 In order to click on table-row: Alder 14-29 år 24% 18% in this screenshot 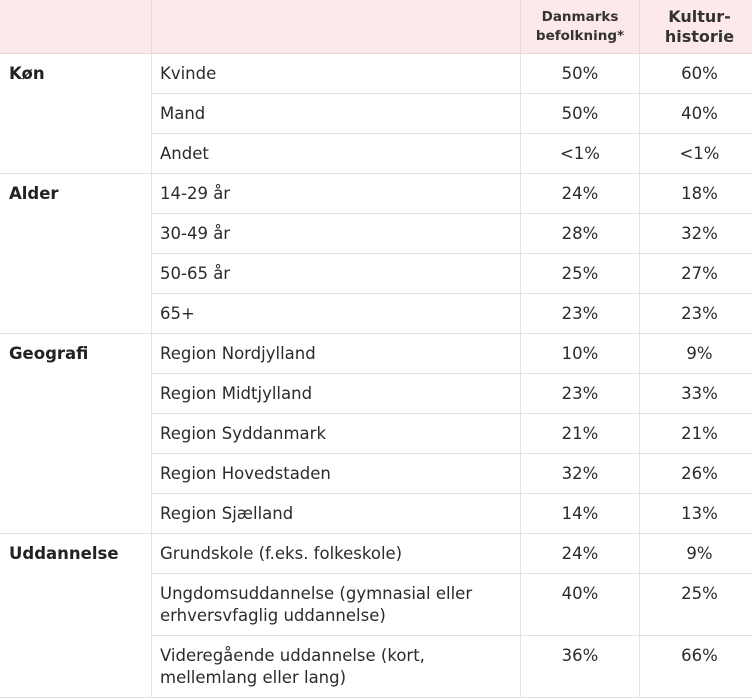, I will do `click(376, 194)`.